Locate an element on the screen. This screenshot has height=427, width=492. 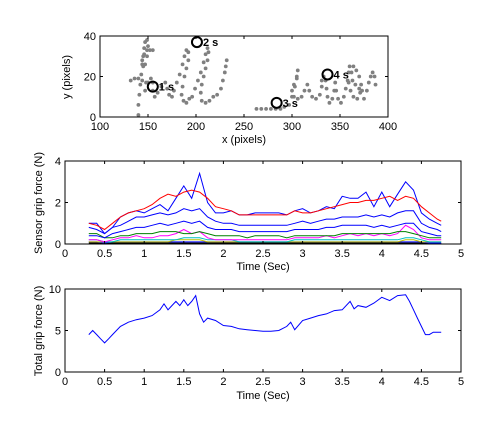
sensor-xtick-label: 4.5 is located at coordinates (421, 254).